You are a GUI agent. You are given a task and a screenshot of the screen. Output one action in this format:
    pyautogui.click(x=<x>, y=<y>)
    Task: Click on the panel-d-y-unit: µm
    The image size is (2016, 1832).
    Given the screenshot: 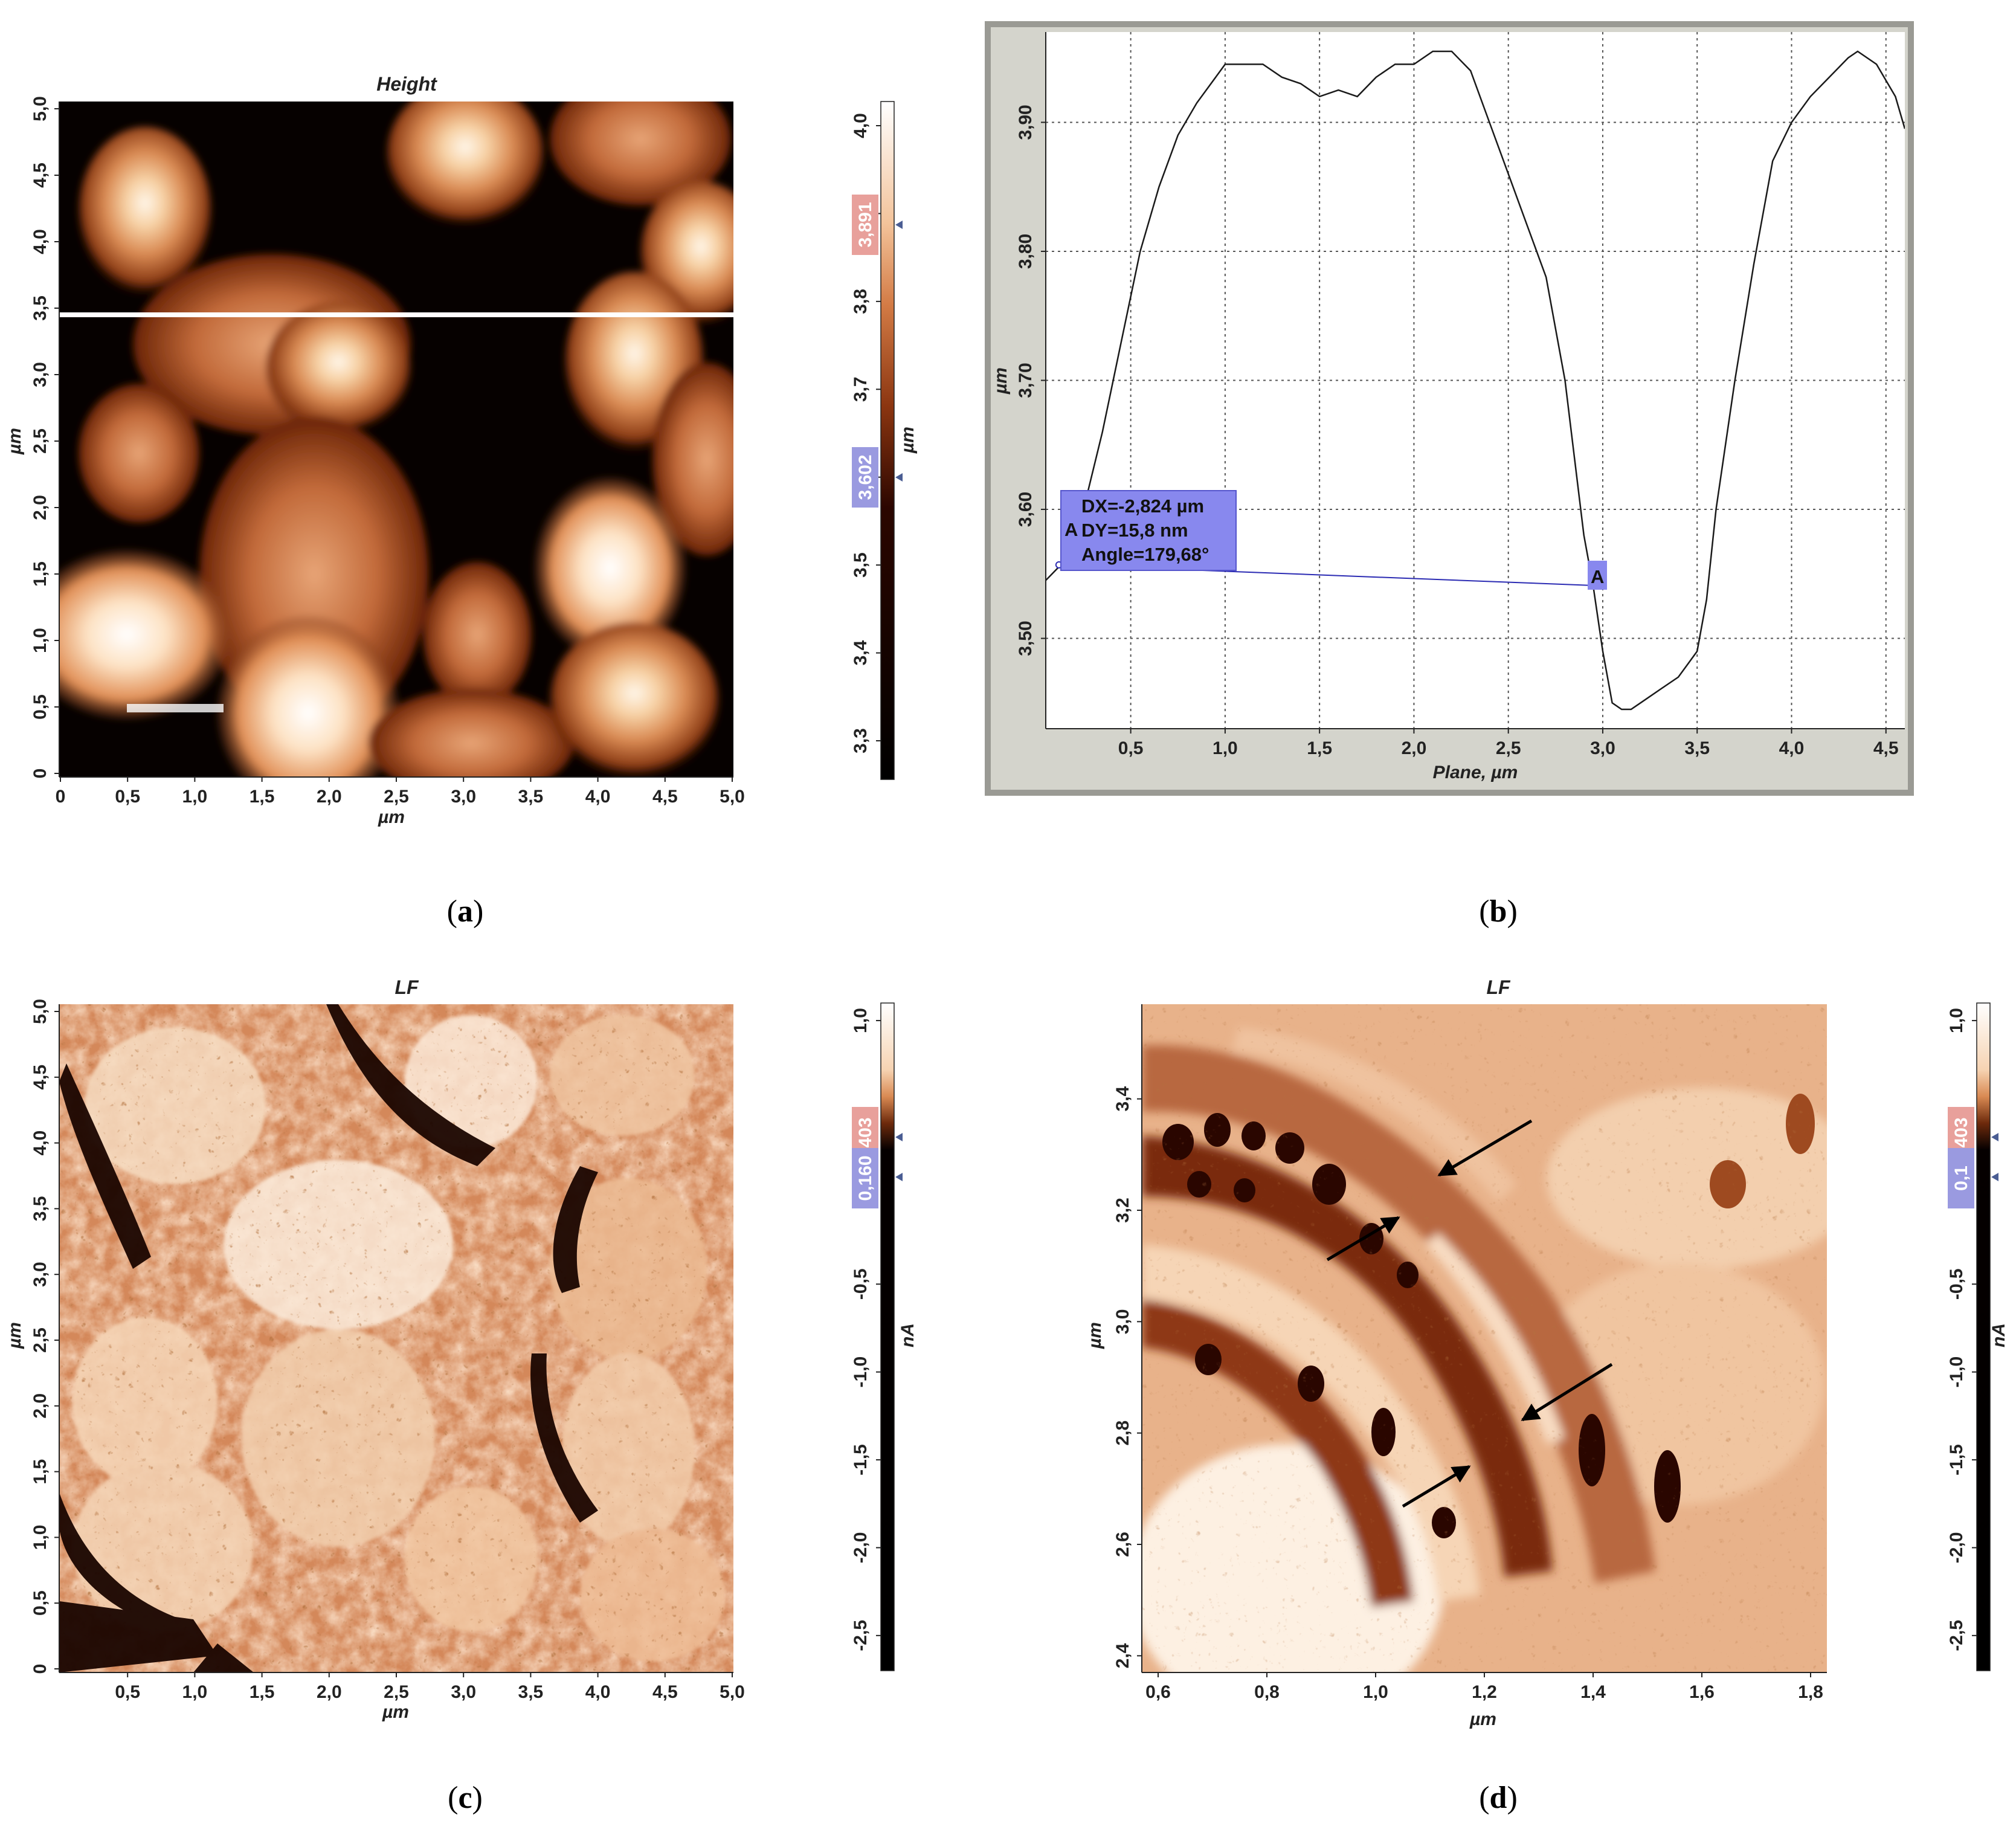 What is the action you would take?
    pyautogui.click(x=1095, y=1335)
    